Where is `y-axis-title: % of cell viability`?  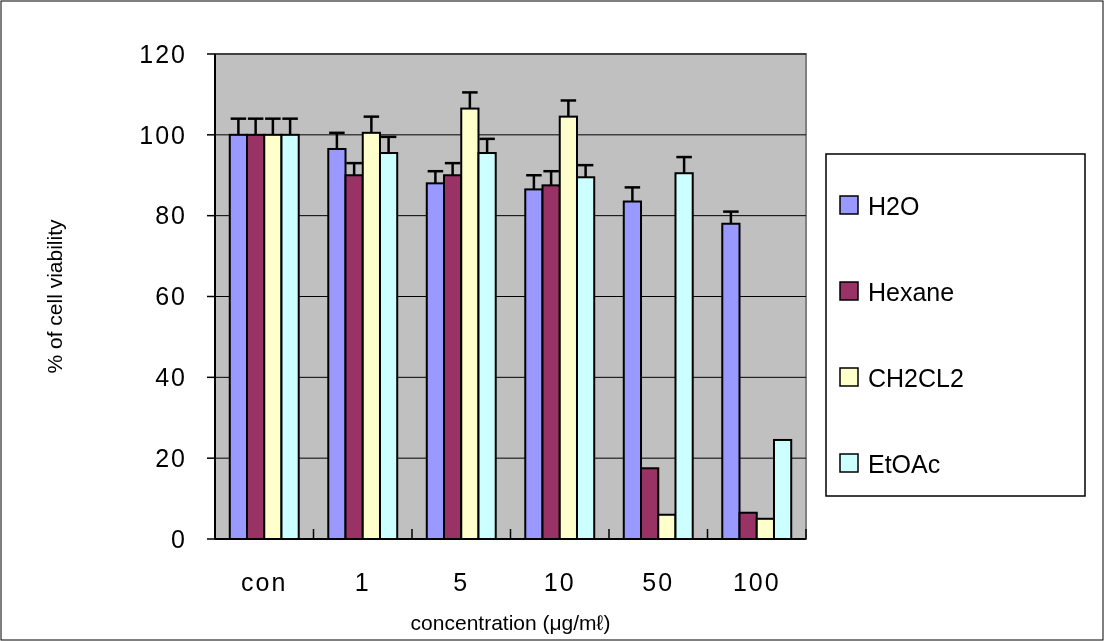 y-axis-title: % of cell viability is located at coordinates (54, 296).